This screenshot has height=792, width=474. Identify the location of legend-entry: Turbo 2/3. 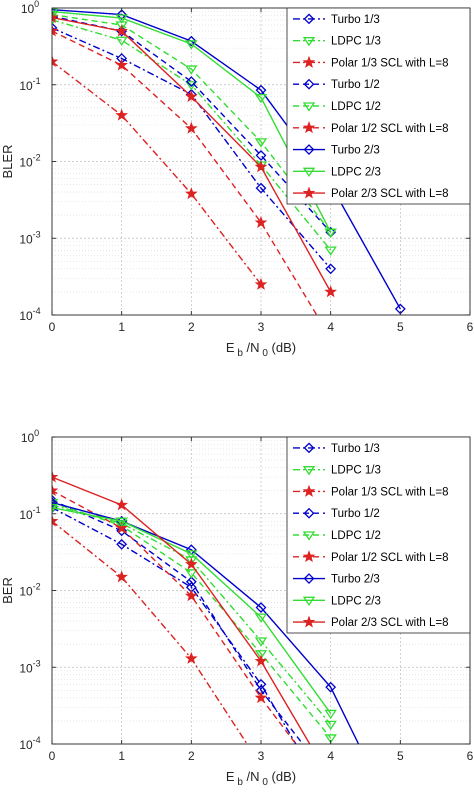
(336, 579).